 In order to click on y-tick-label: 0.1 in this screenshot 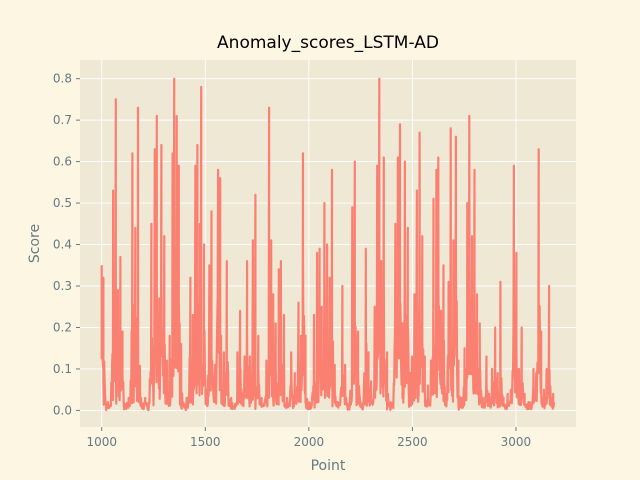, I will do `click(62, 369)`.